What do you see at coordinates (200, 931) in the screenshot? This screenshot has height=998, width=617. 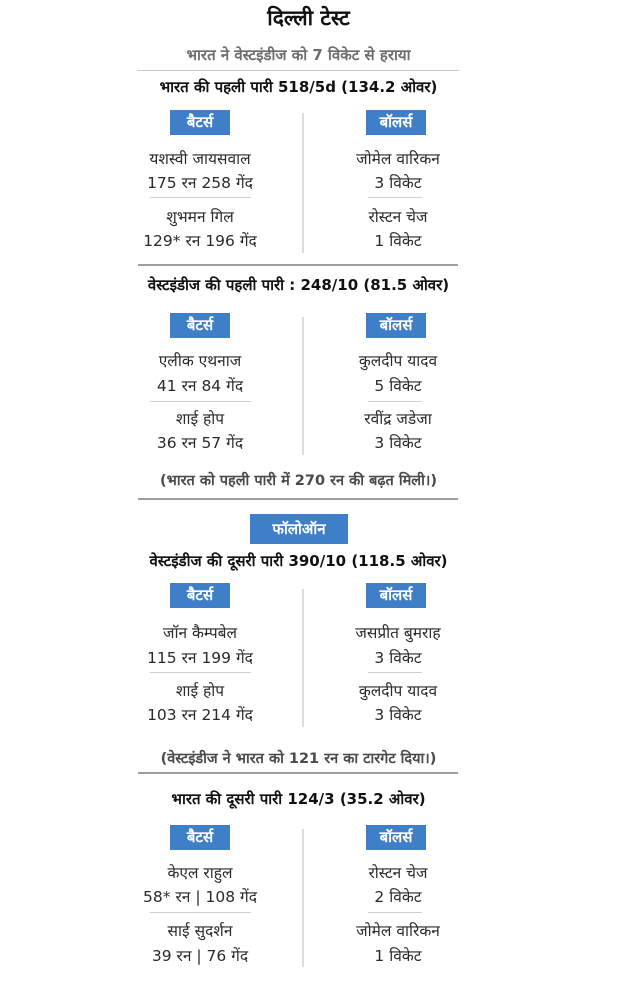 I see `batter-name: साई सुदर्शन` at bounding box center [200, 931].